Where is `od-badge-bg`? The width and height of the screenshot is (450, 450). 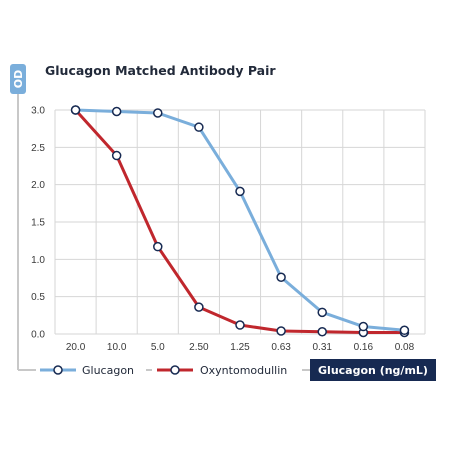 od-badge-bg is located at coordinates (18, 79).